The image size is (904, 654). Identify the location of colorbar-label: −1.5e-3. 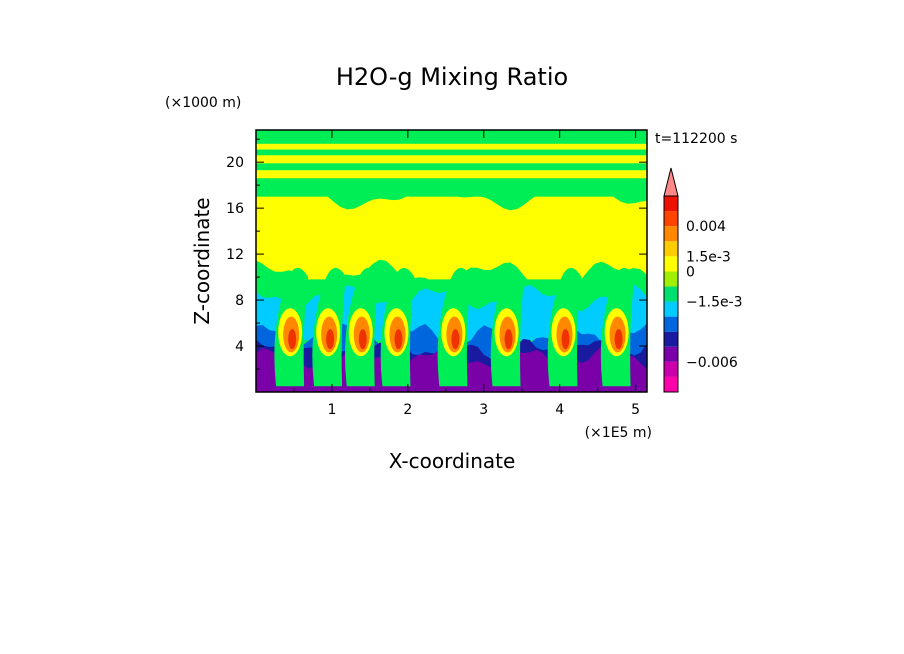
(714, 303).